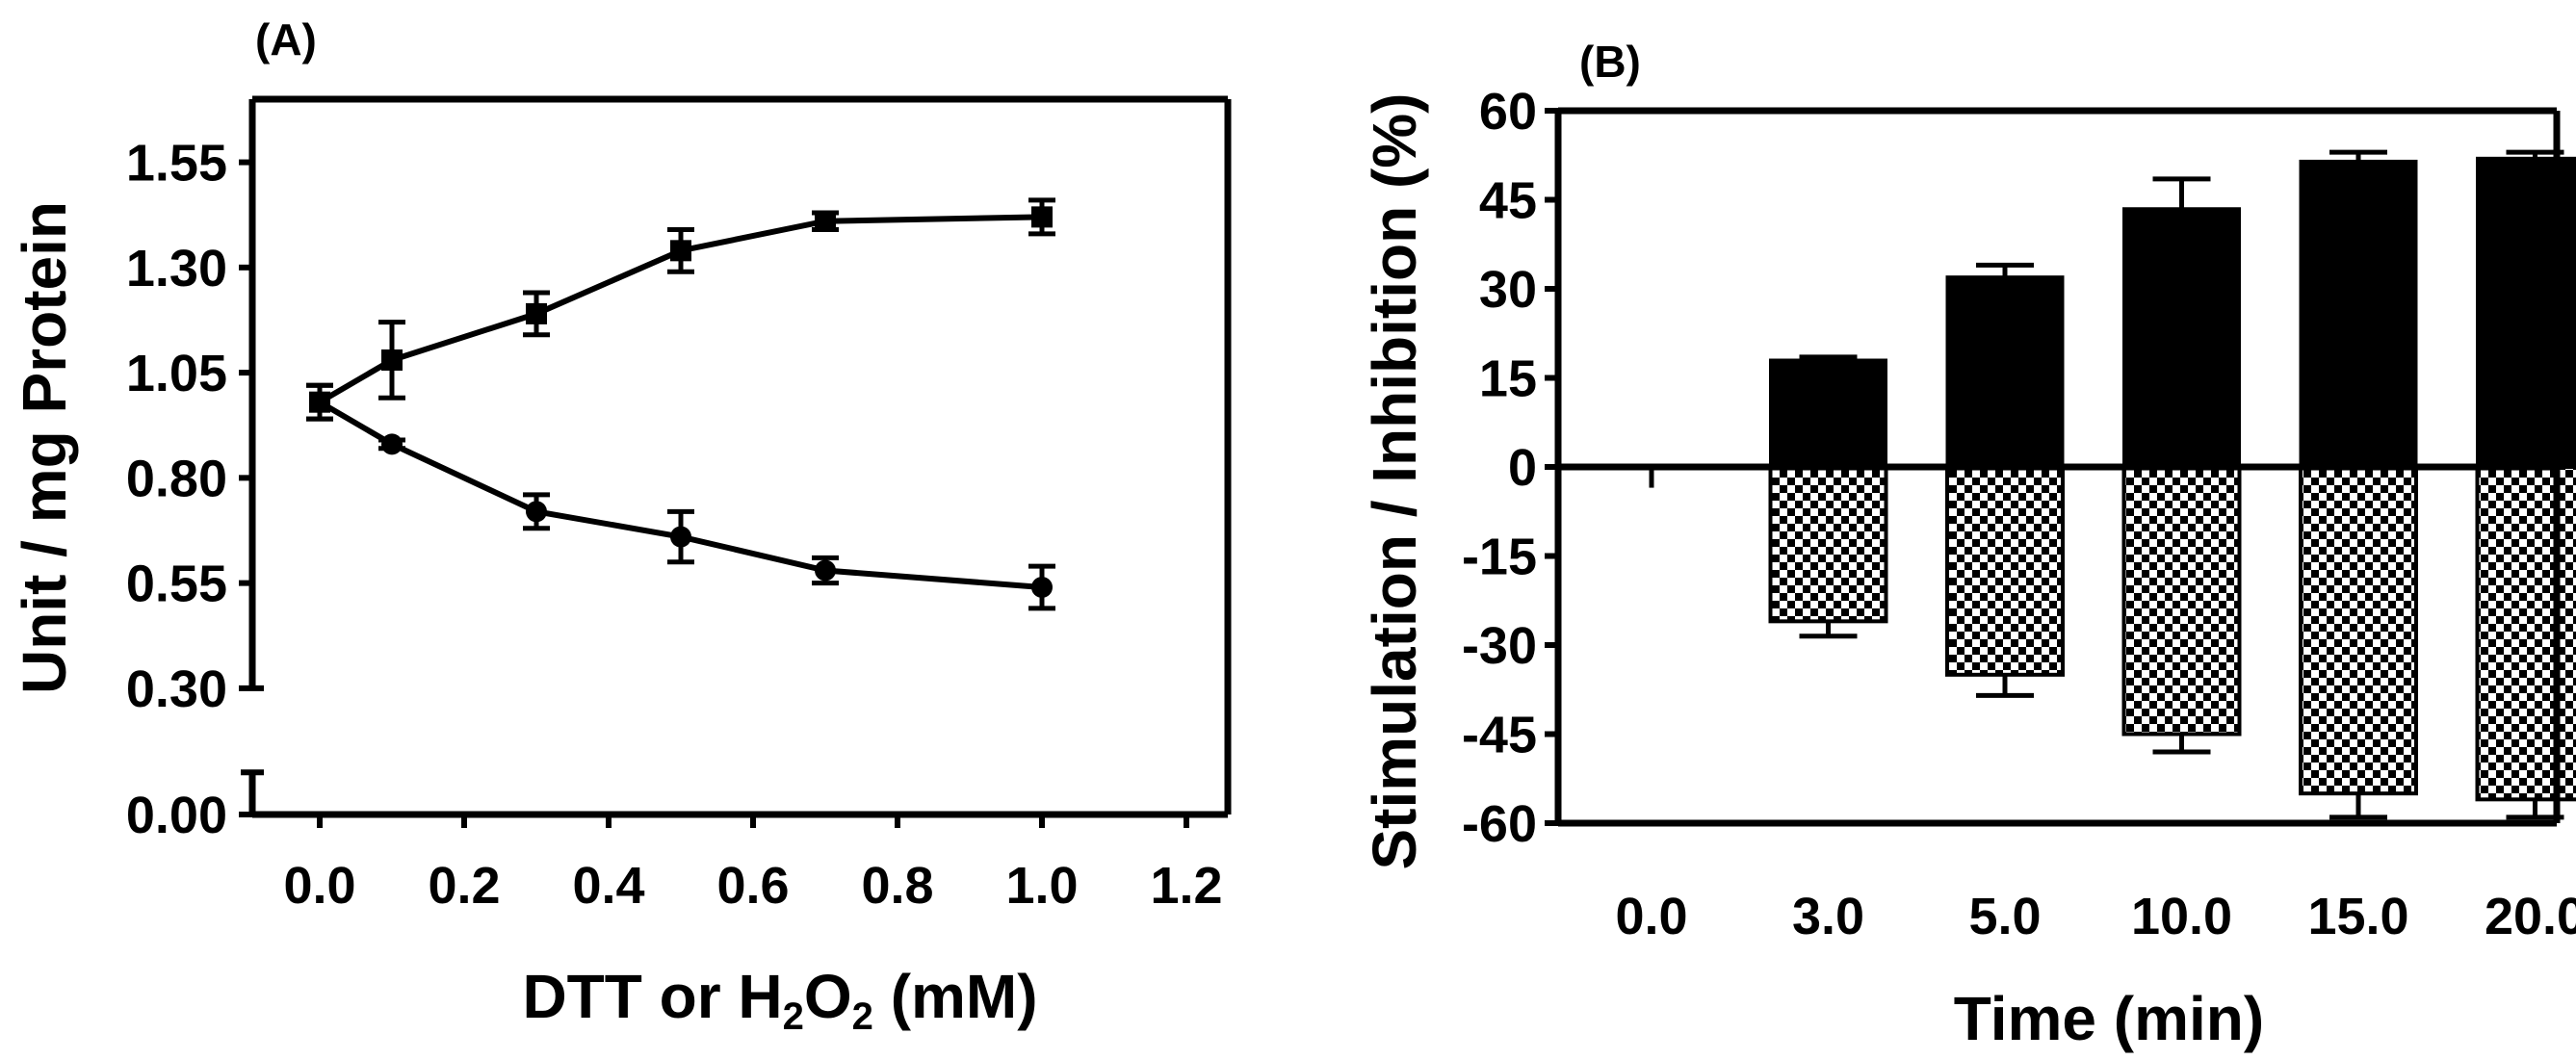 The image size is (2576, 1060). I want to click on panel-a-y-tick-label: 1.05, so click(176, 373).